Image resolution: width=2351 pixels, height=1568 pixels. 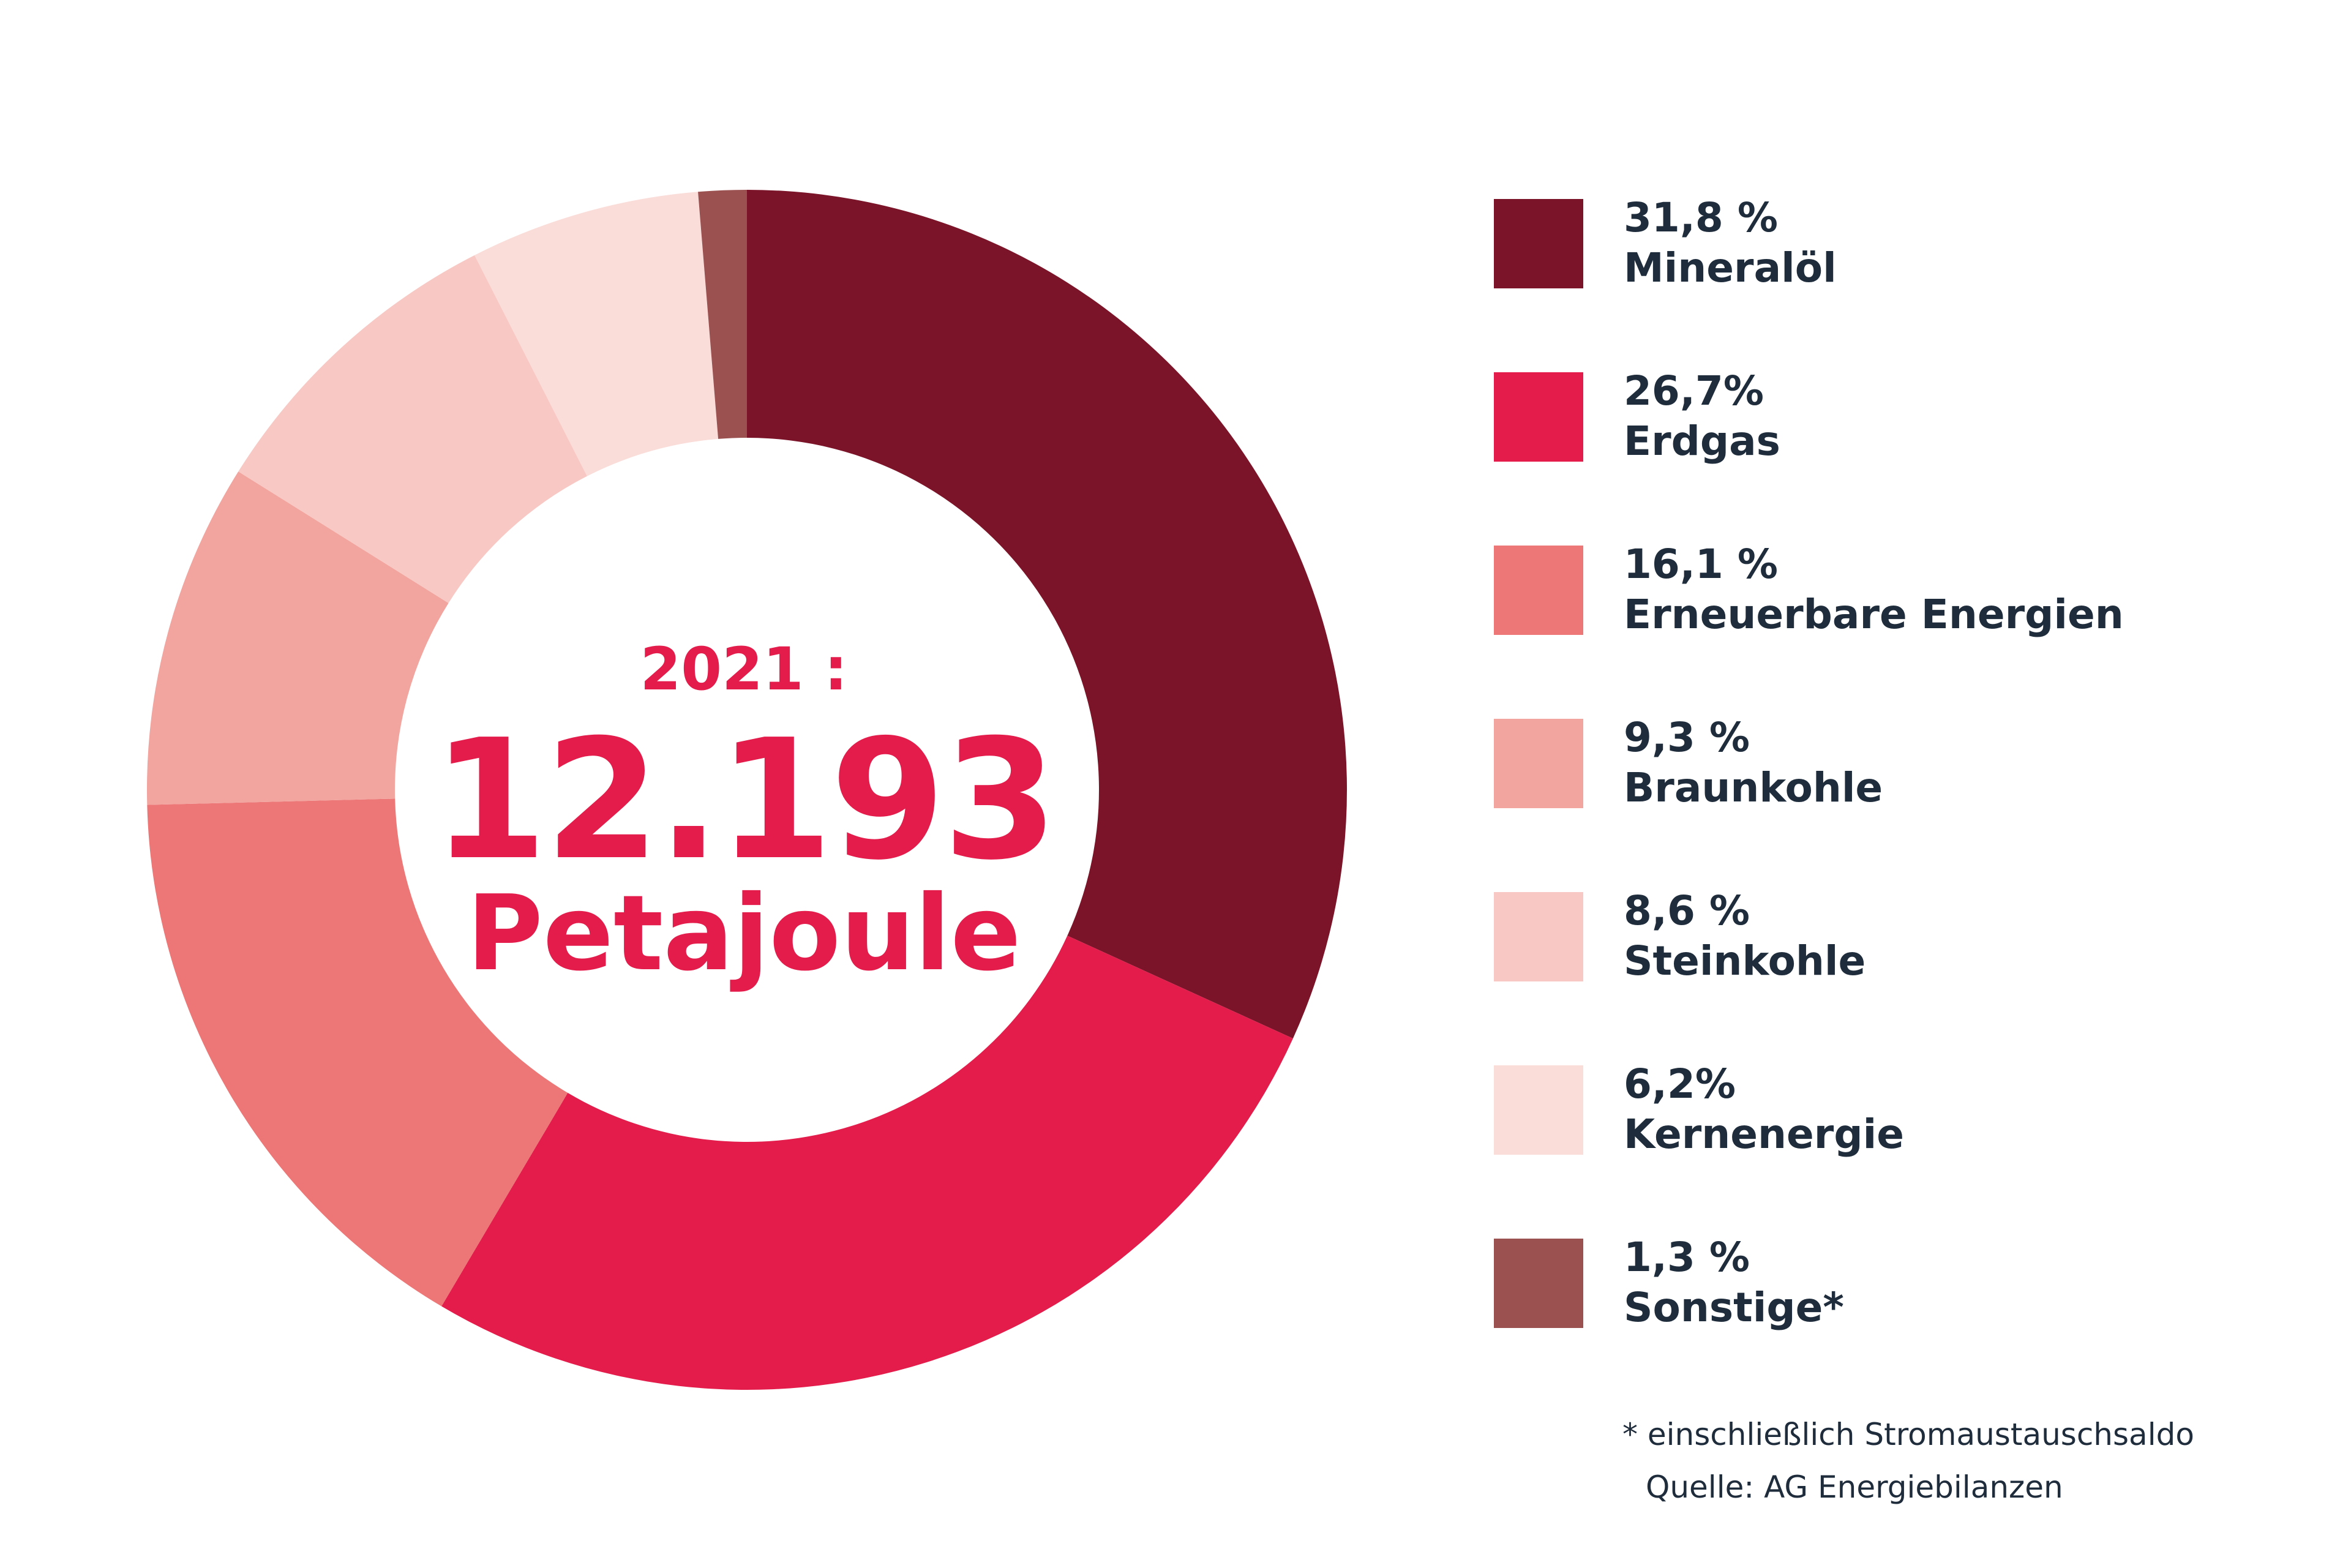 What do you see at coordinates (1687, 910) in the screenshot?
I see `legend-percent: 8,6 %` at bounding box center [1687, 910].